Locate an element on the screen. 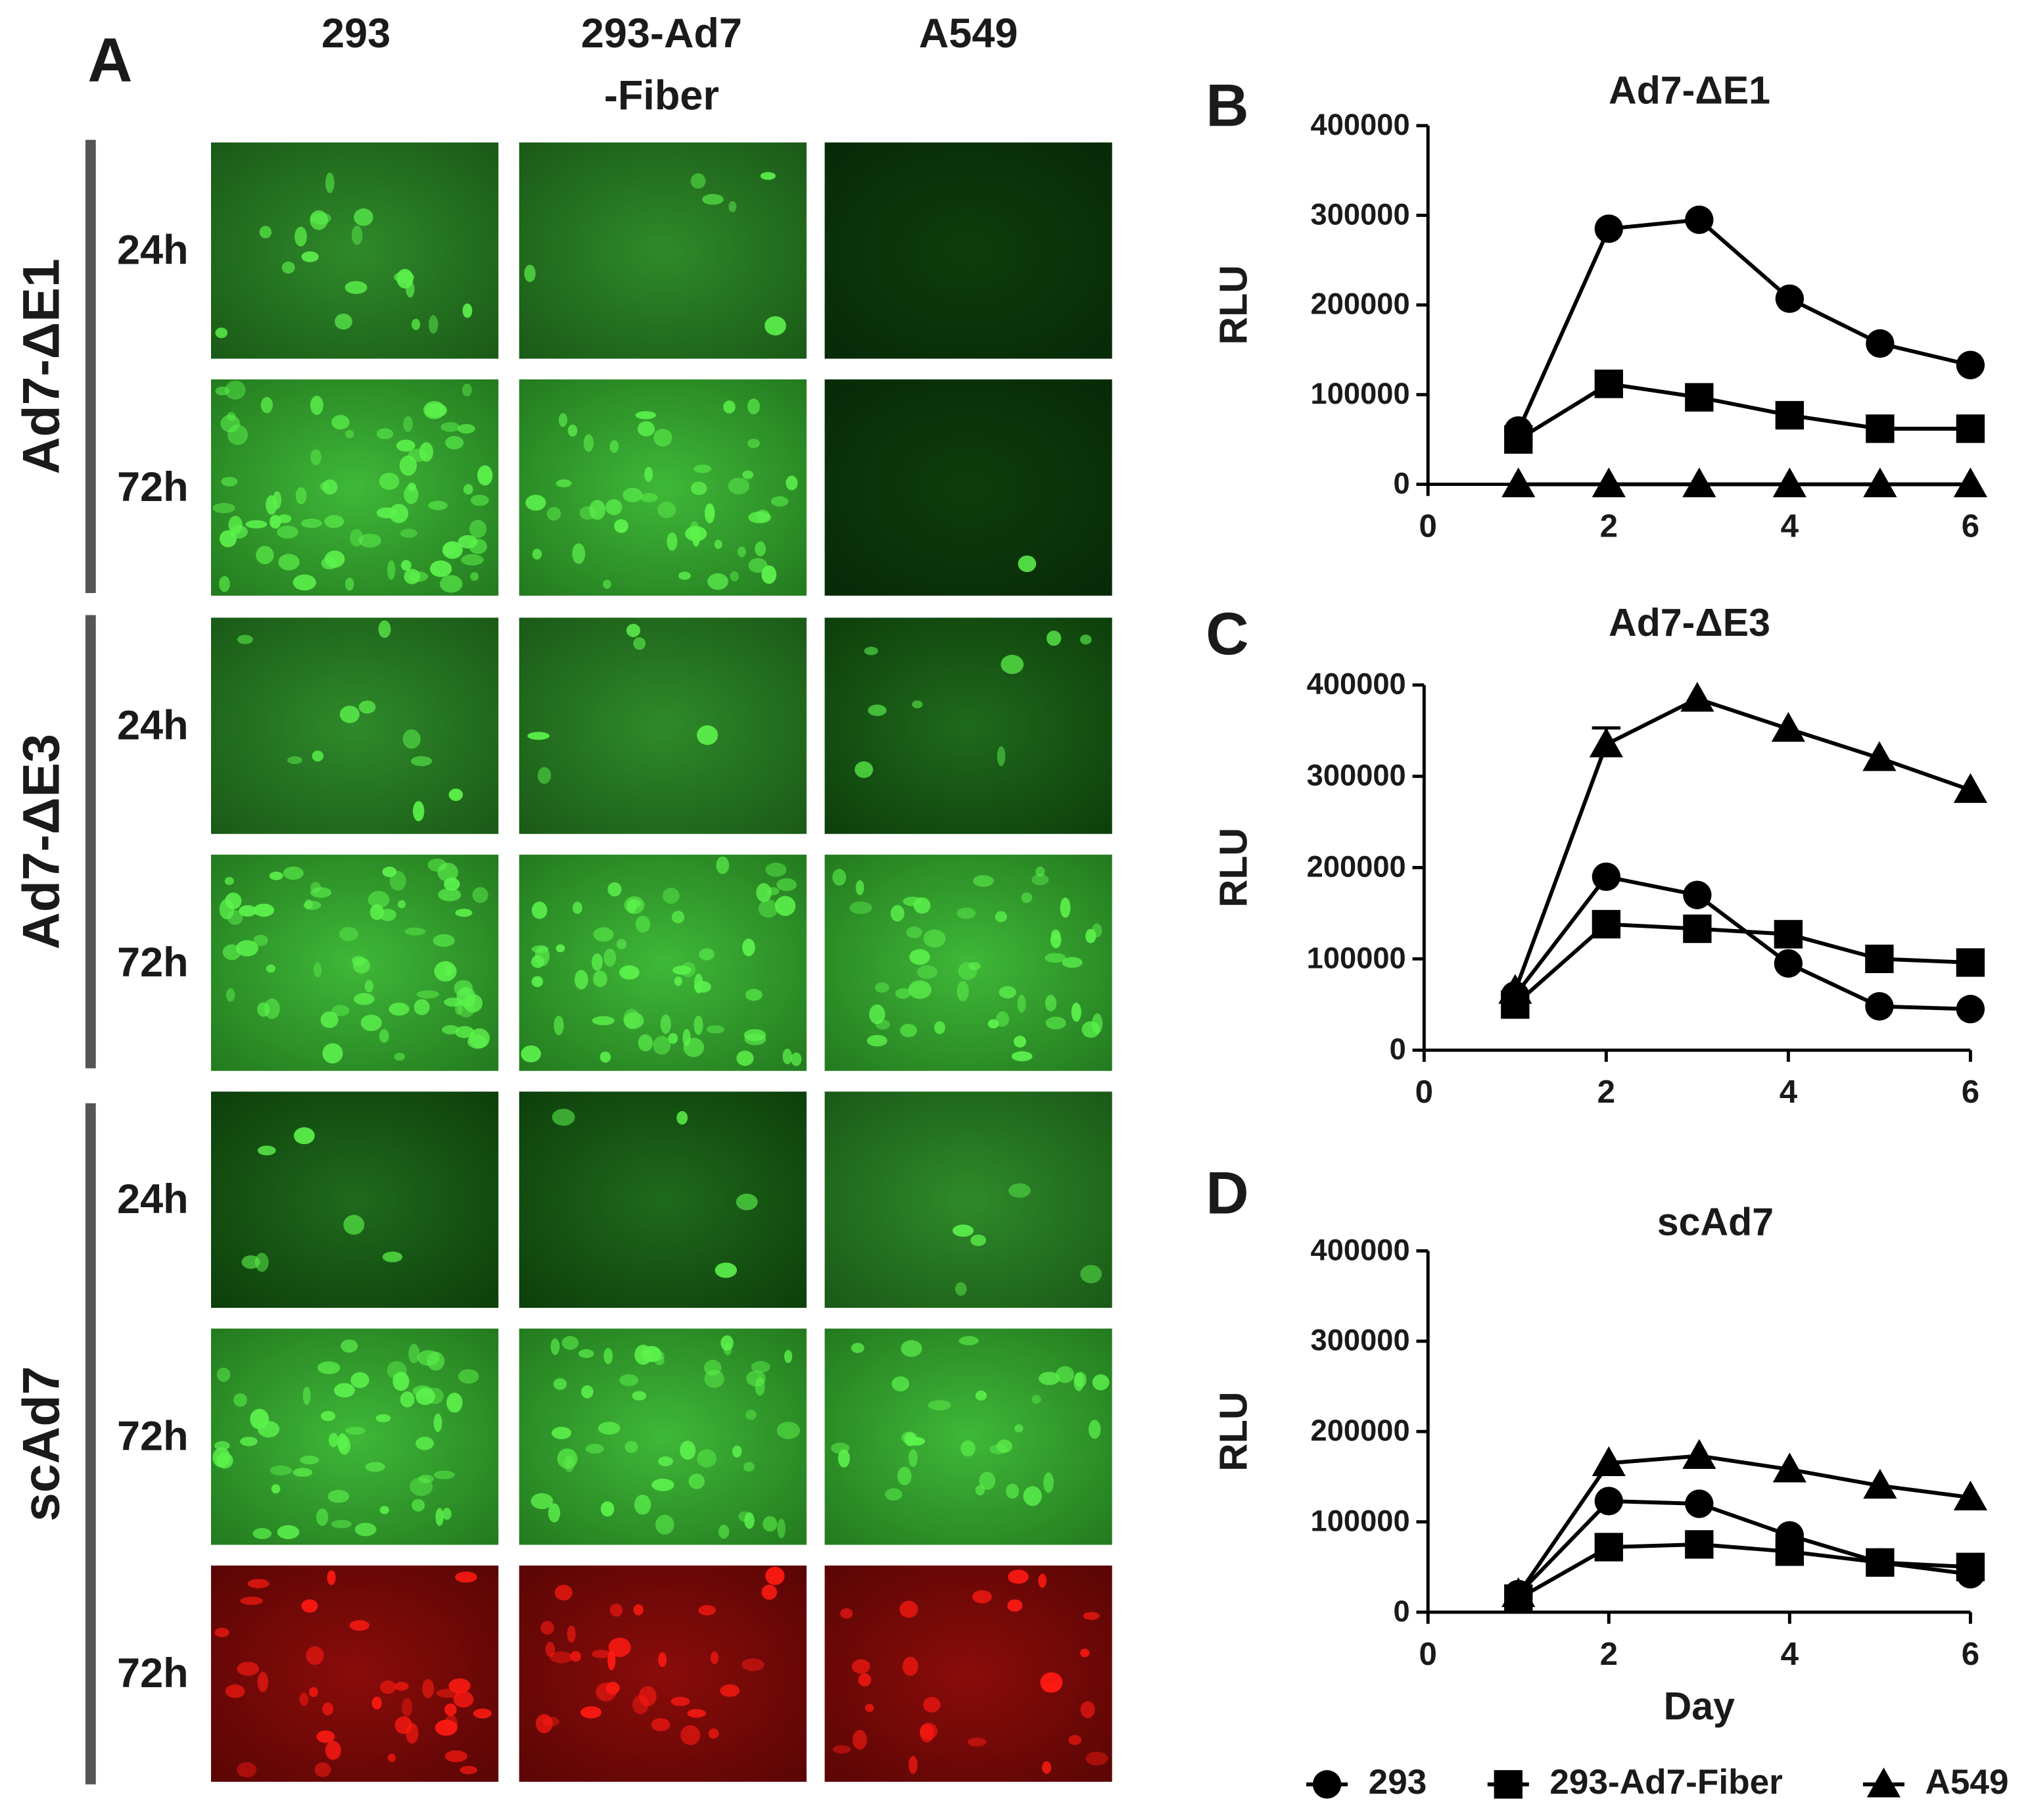 Image resolution: width=2030 pixels, height=1820 pixels. panel-label: D is located at coordinates (1227, 1194).